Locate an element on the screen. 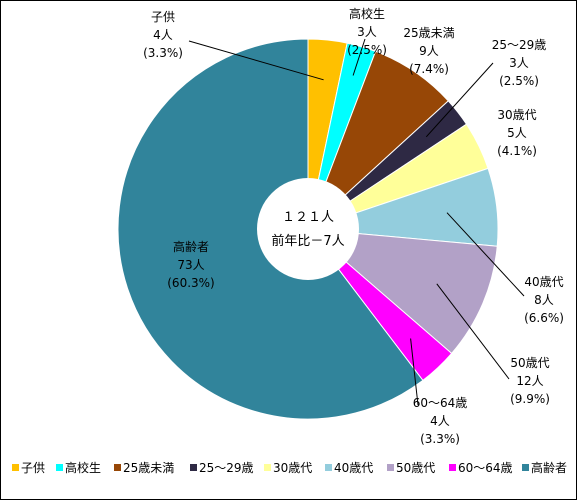  legend-label-7: 60～64歳 is located at coordinates (485, 468).